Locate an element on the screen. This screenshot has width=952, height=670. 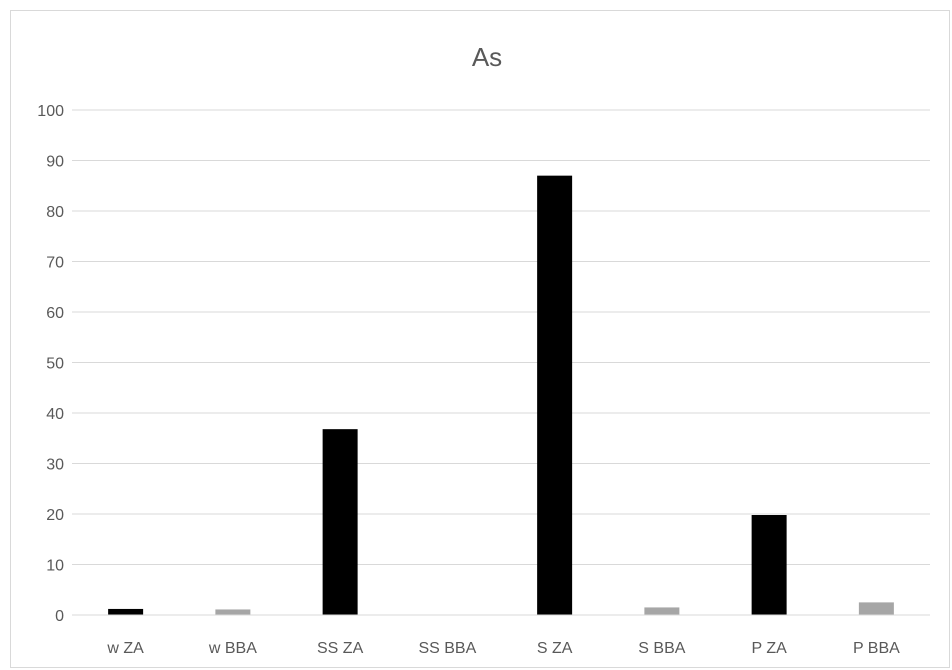
bar-s-za is located at coordinates (555, 395).